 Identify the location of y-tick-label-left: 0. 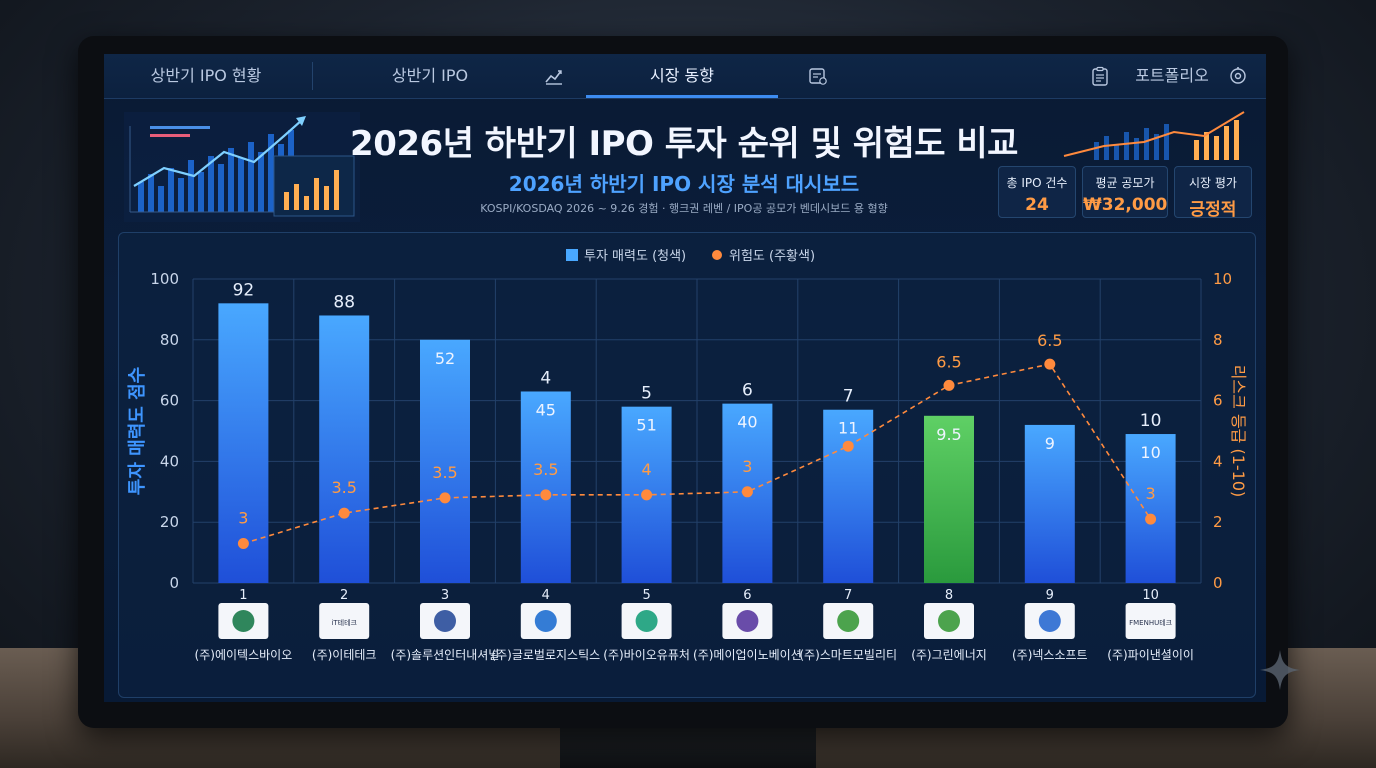
(174, 583).